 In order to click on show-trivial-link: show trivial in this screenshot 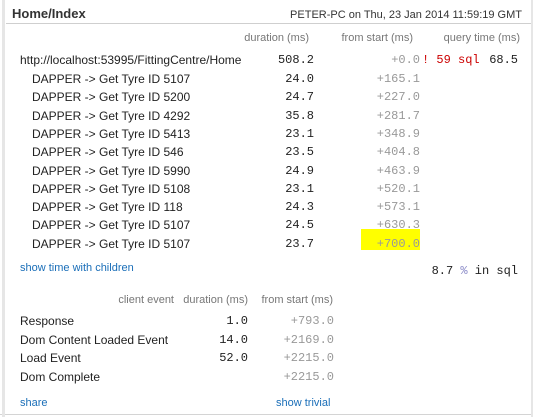, I will do `click(303, 403)`.